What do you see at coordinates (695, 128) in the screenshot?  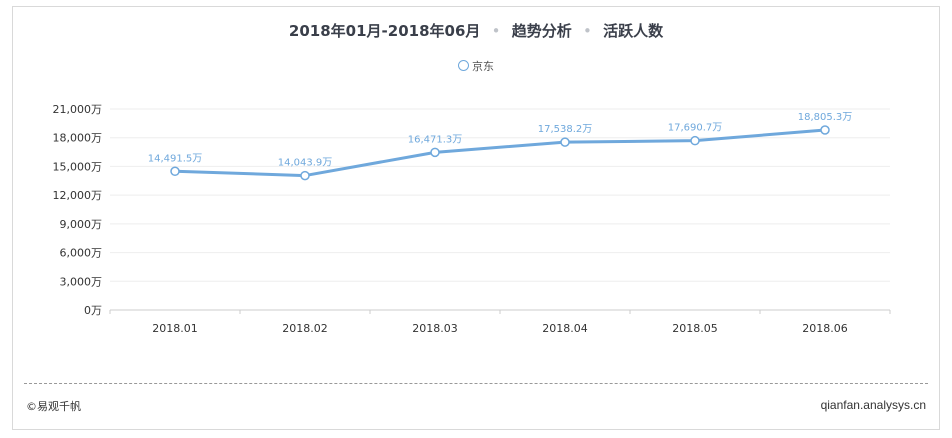 I see `data-label: 17,690.7万` at bounding box center [695, 128].